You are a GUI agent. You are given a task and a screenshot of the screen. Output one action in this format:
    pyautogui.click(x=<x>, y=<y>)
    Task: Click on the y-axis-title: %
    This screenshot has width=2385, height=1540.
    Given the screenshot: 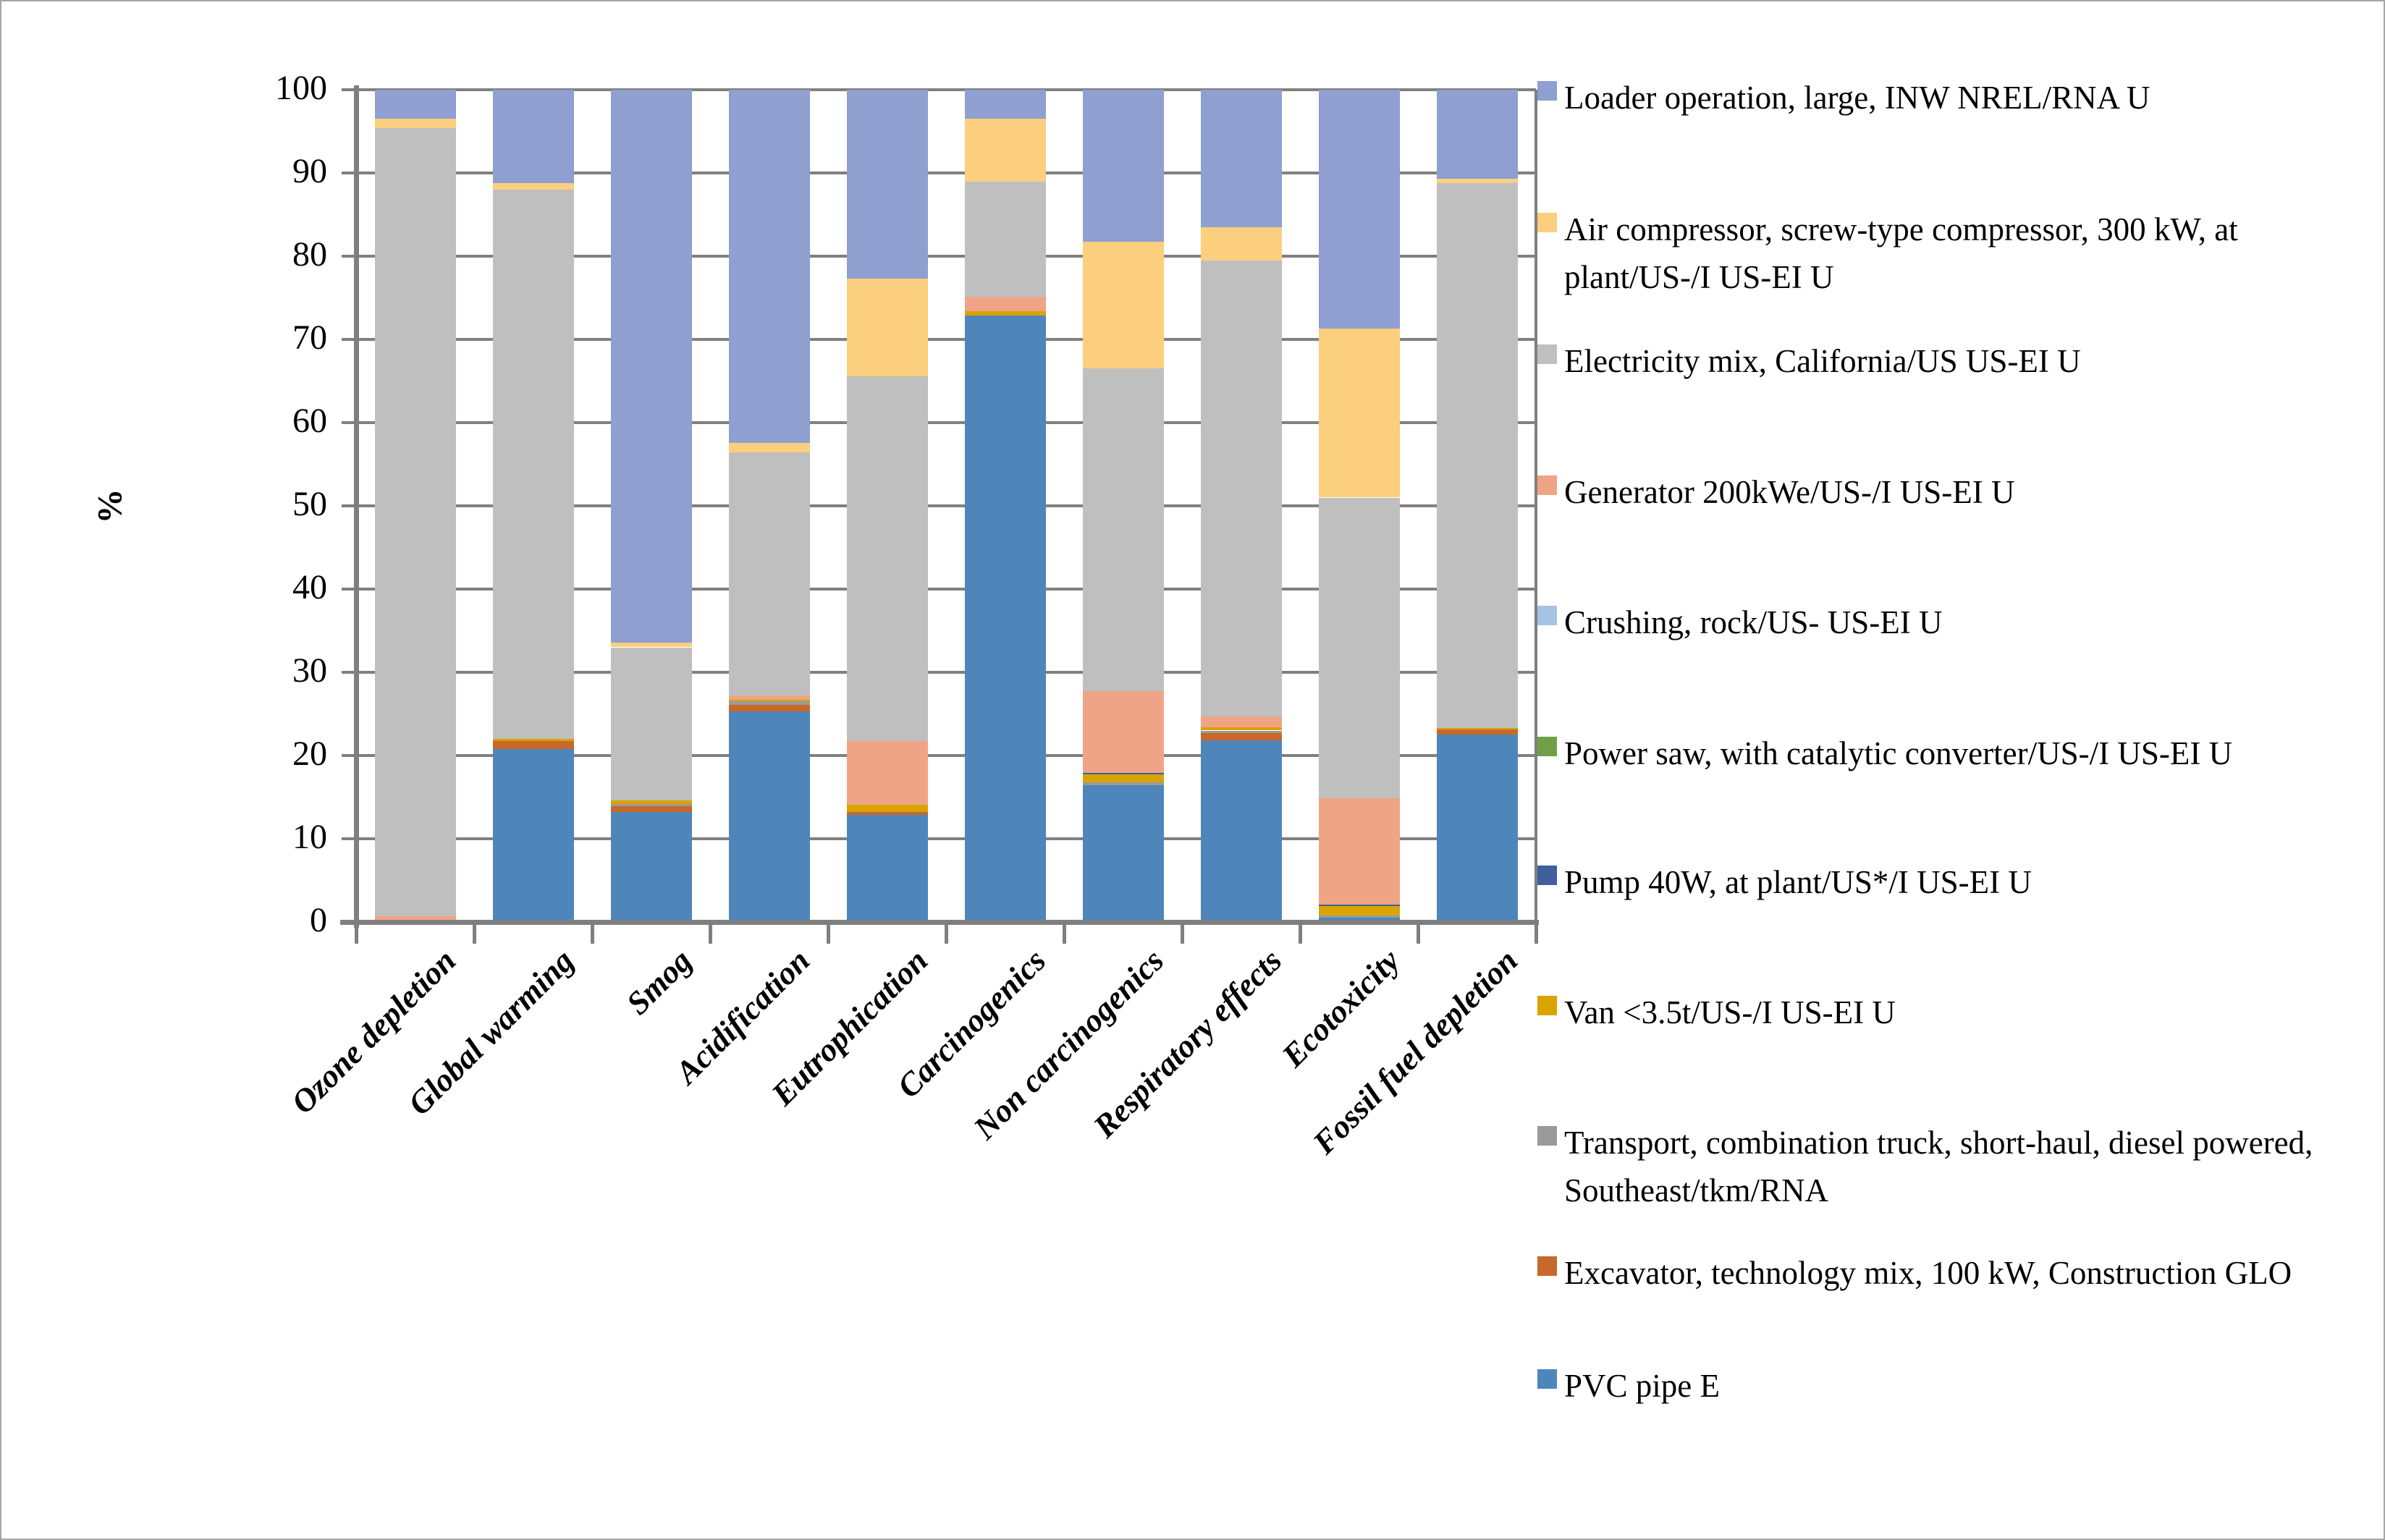 What is the action you would take?
    pyautogui.click(x=110, y=506)
    